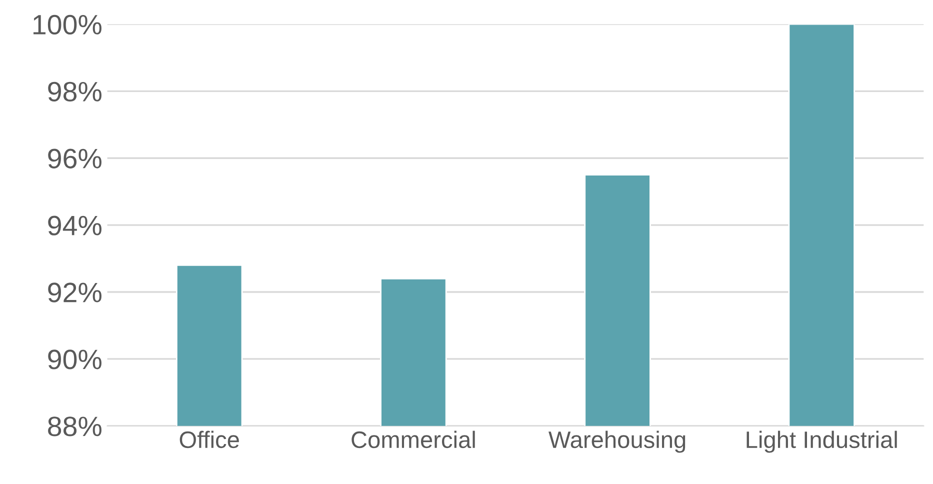  What do you see at coordinates (75, 426) in the screenshot?
I see `y-tick-label: 88%` at bounding box center [75, 426].